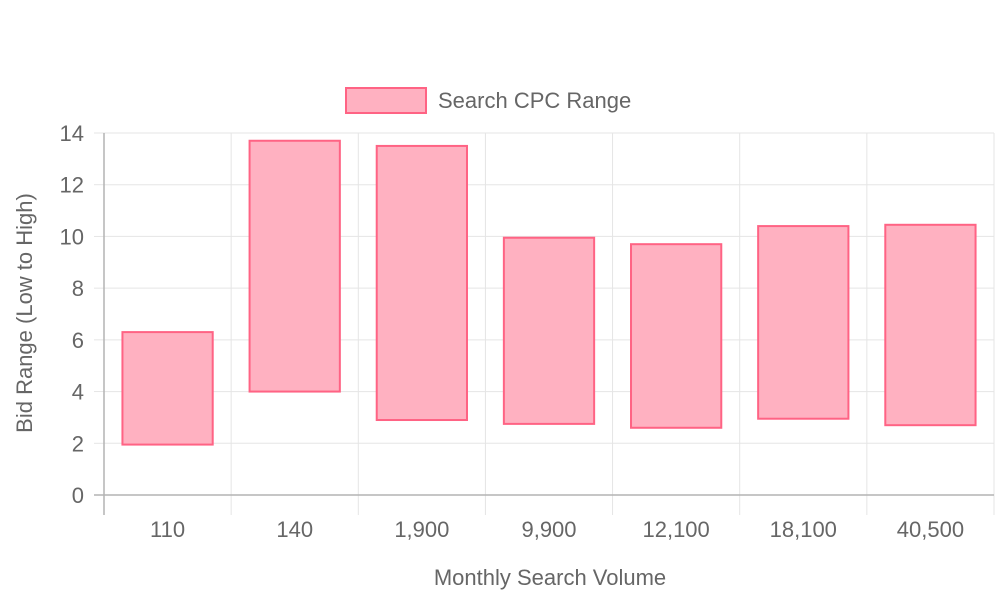  Describe the element at coordinates (78, 340) in the screenshot. I see `y-tick-label: 6` at that location.